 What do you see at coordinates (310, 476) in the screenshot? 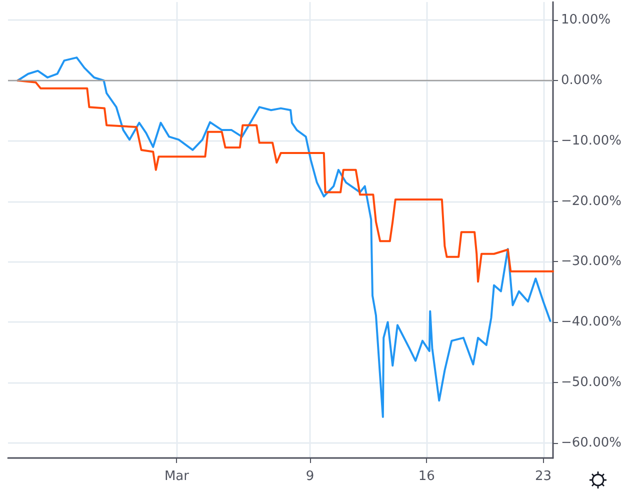
I see `x-tick-label: 9` at bounding box center [310, 476].